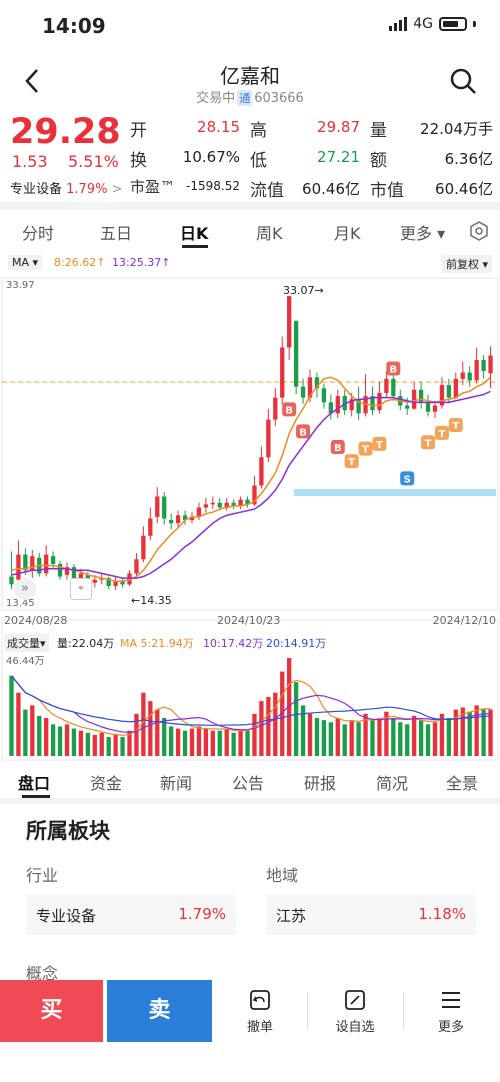 This screenshot has height=1082, width=500. I want to click on tab-intraday: 分时, so click(38, 233).